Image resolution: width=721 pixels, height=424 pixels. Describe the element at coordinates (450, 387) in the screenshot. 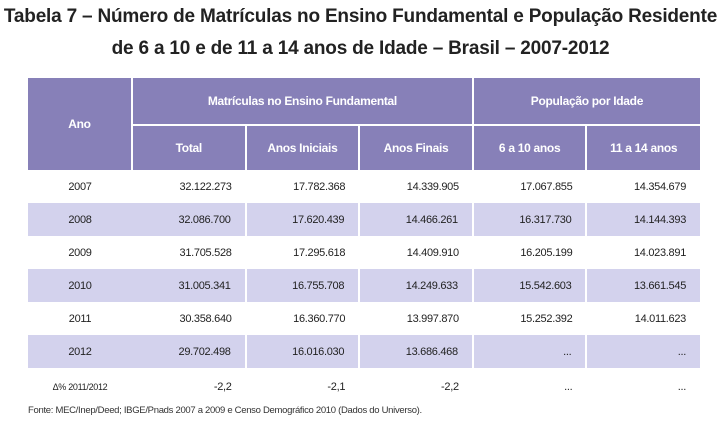

I see `delta-anos-finais: -2,2` at that location.